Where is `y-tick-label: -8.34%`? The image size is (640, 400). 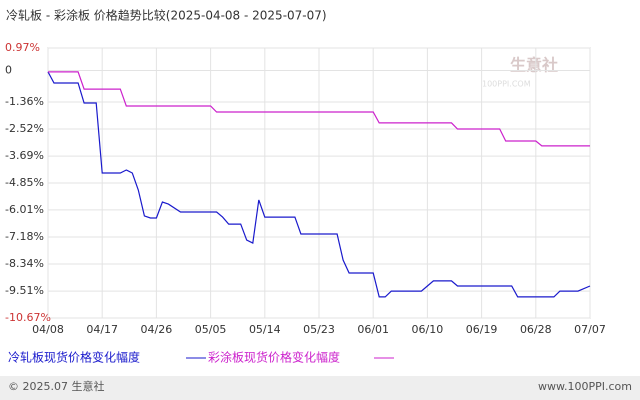 y-tick-label: -8.34% is located at coordinates (24, 263).